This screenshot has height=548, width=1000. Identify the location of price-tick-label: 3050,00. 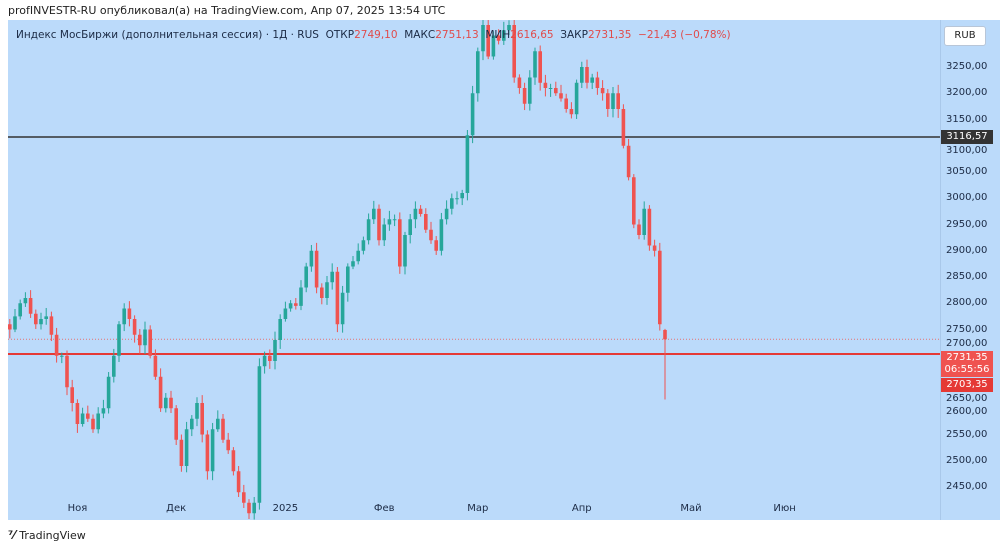
(967, 171).